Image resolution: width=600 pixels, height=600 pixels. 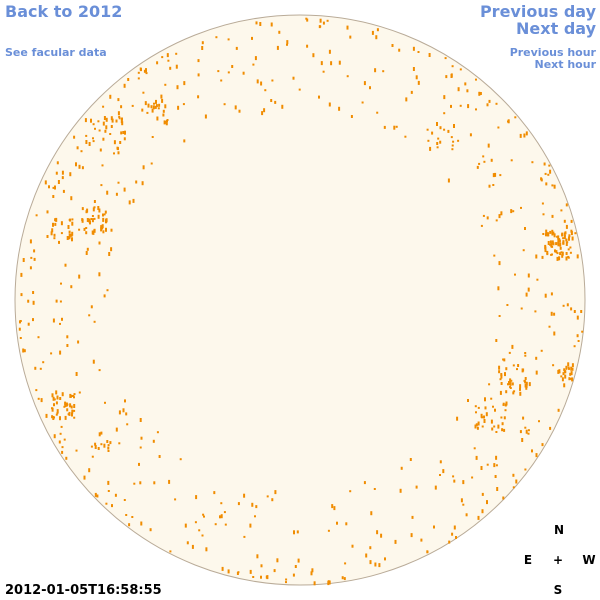 What do you see at coordinates (553, 52) in the screenshot?
I see `previous-hour-link: Previous hour` at bounding box center [553, 52].